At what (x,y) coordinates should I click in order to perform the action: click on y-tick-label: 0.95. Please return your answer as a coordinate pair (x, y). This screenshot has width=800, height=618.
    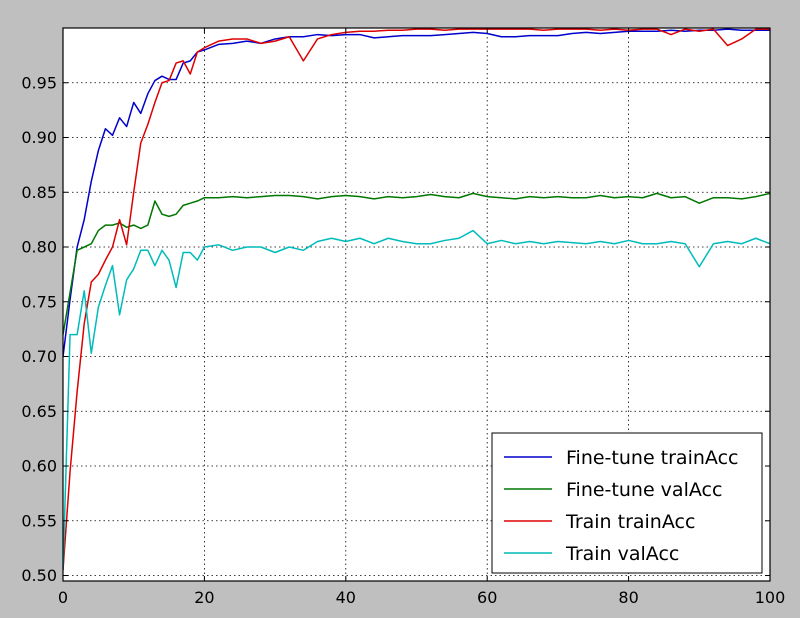
    Looking at the image, I should click on (39, 82).